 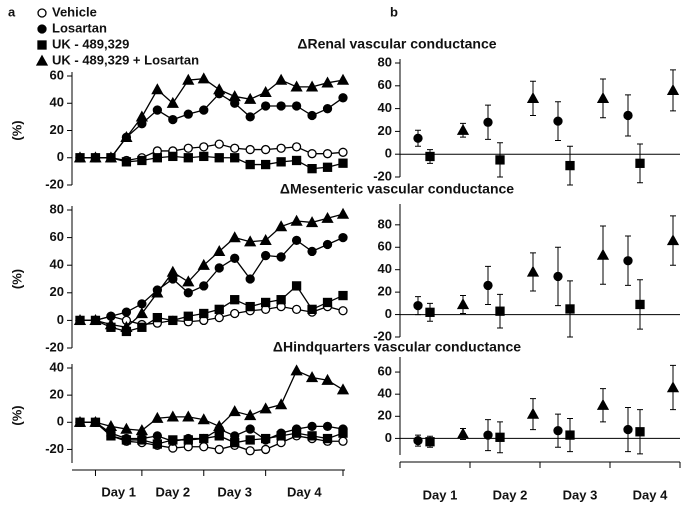 What do you see at coordinates (385, 370) in the screenshot?
I see `y-tick-label: 60` at bounding box center [385, 370].